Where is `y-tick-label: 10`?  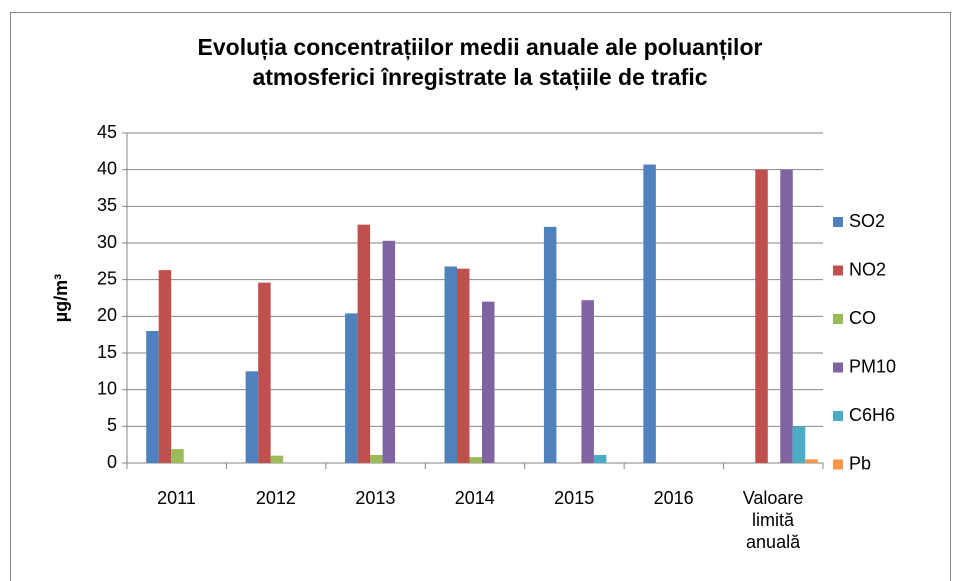 y-tick-label: 10 is located at coordinates (107, 388).